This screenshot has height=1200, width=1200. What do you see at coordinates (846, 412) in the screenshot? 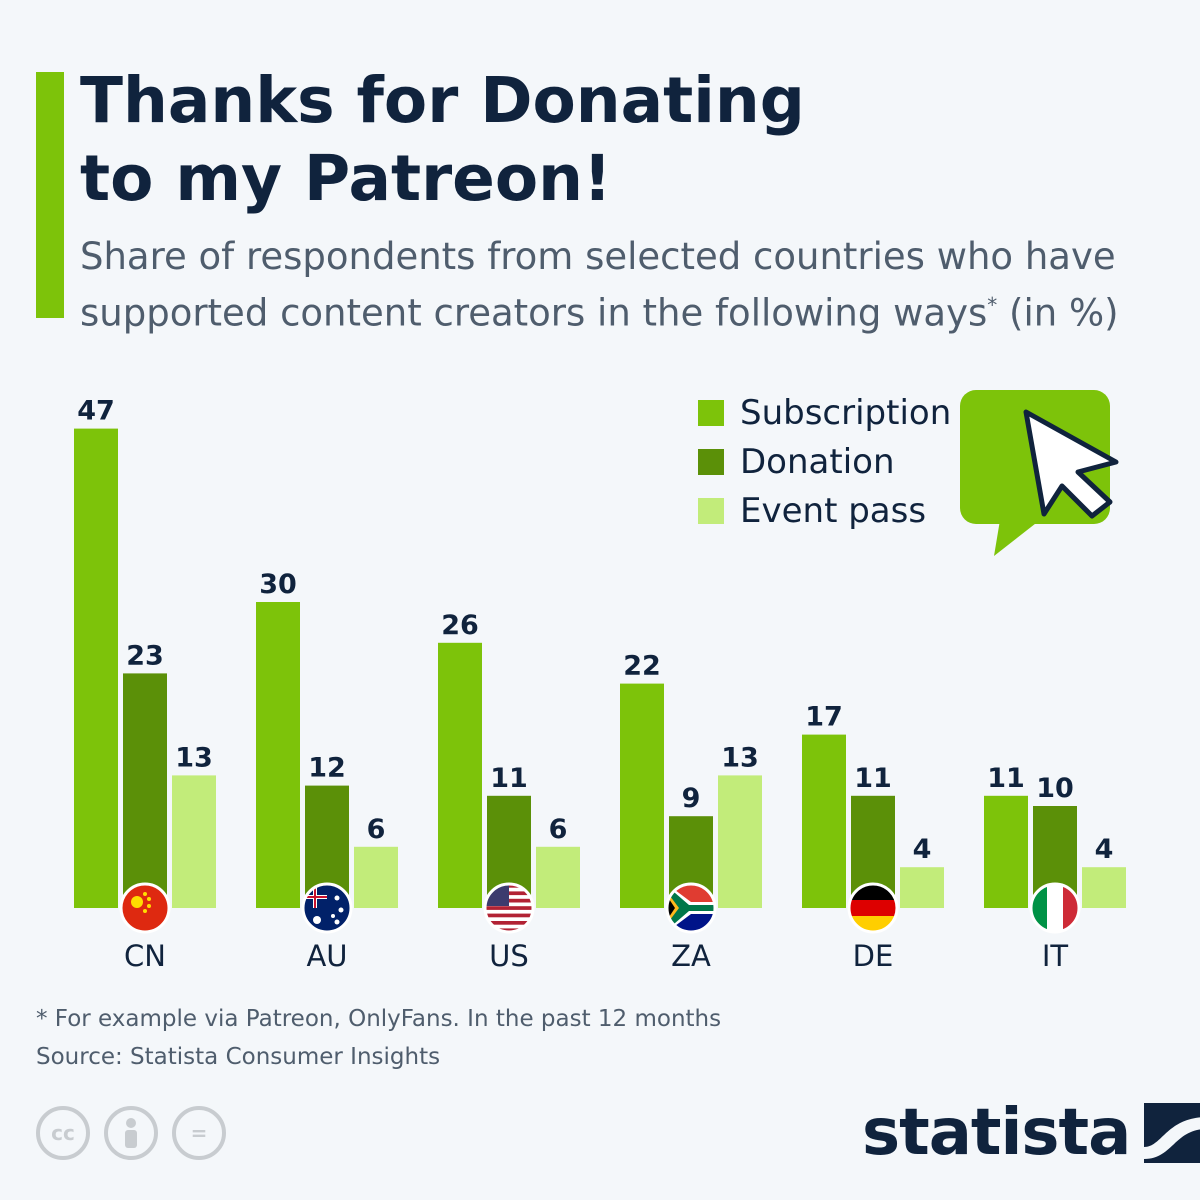
I see `legend-label-subscription: Subscription` at bounding box center [846, 412].